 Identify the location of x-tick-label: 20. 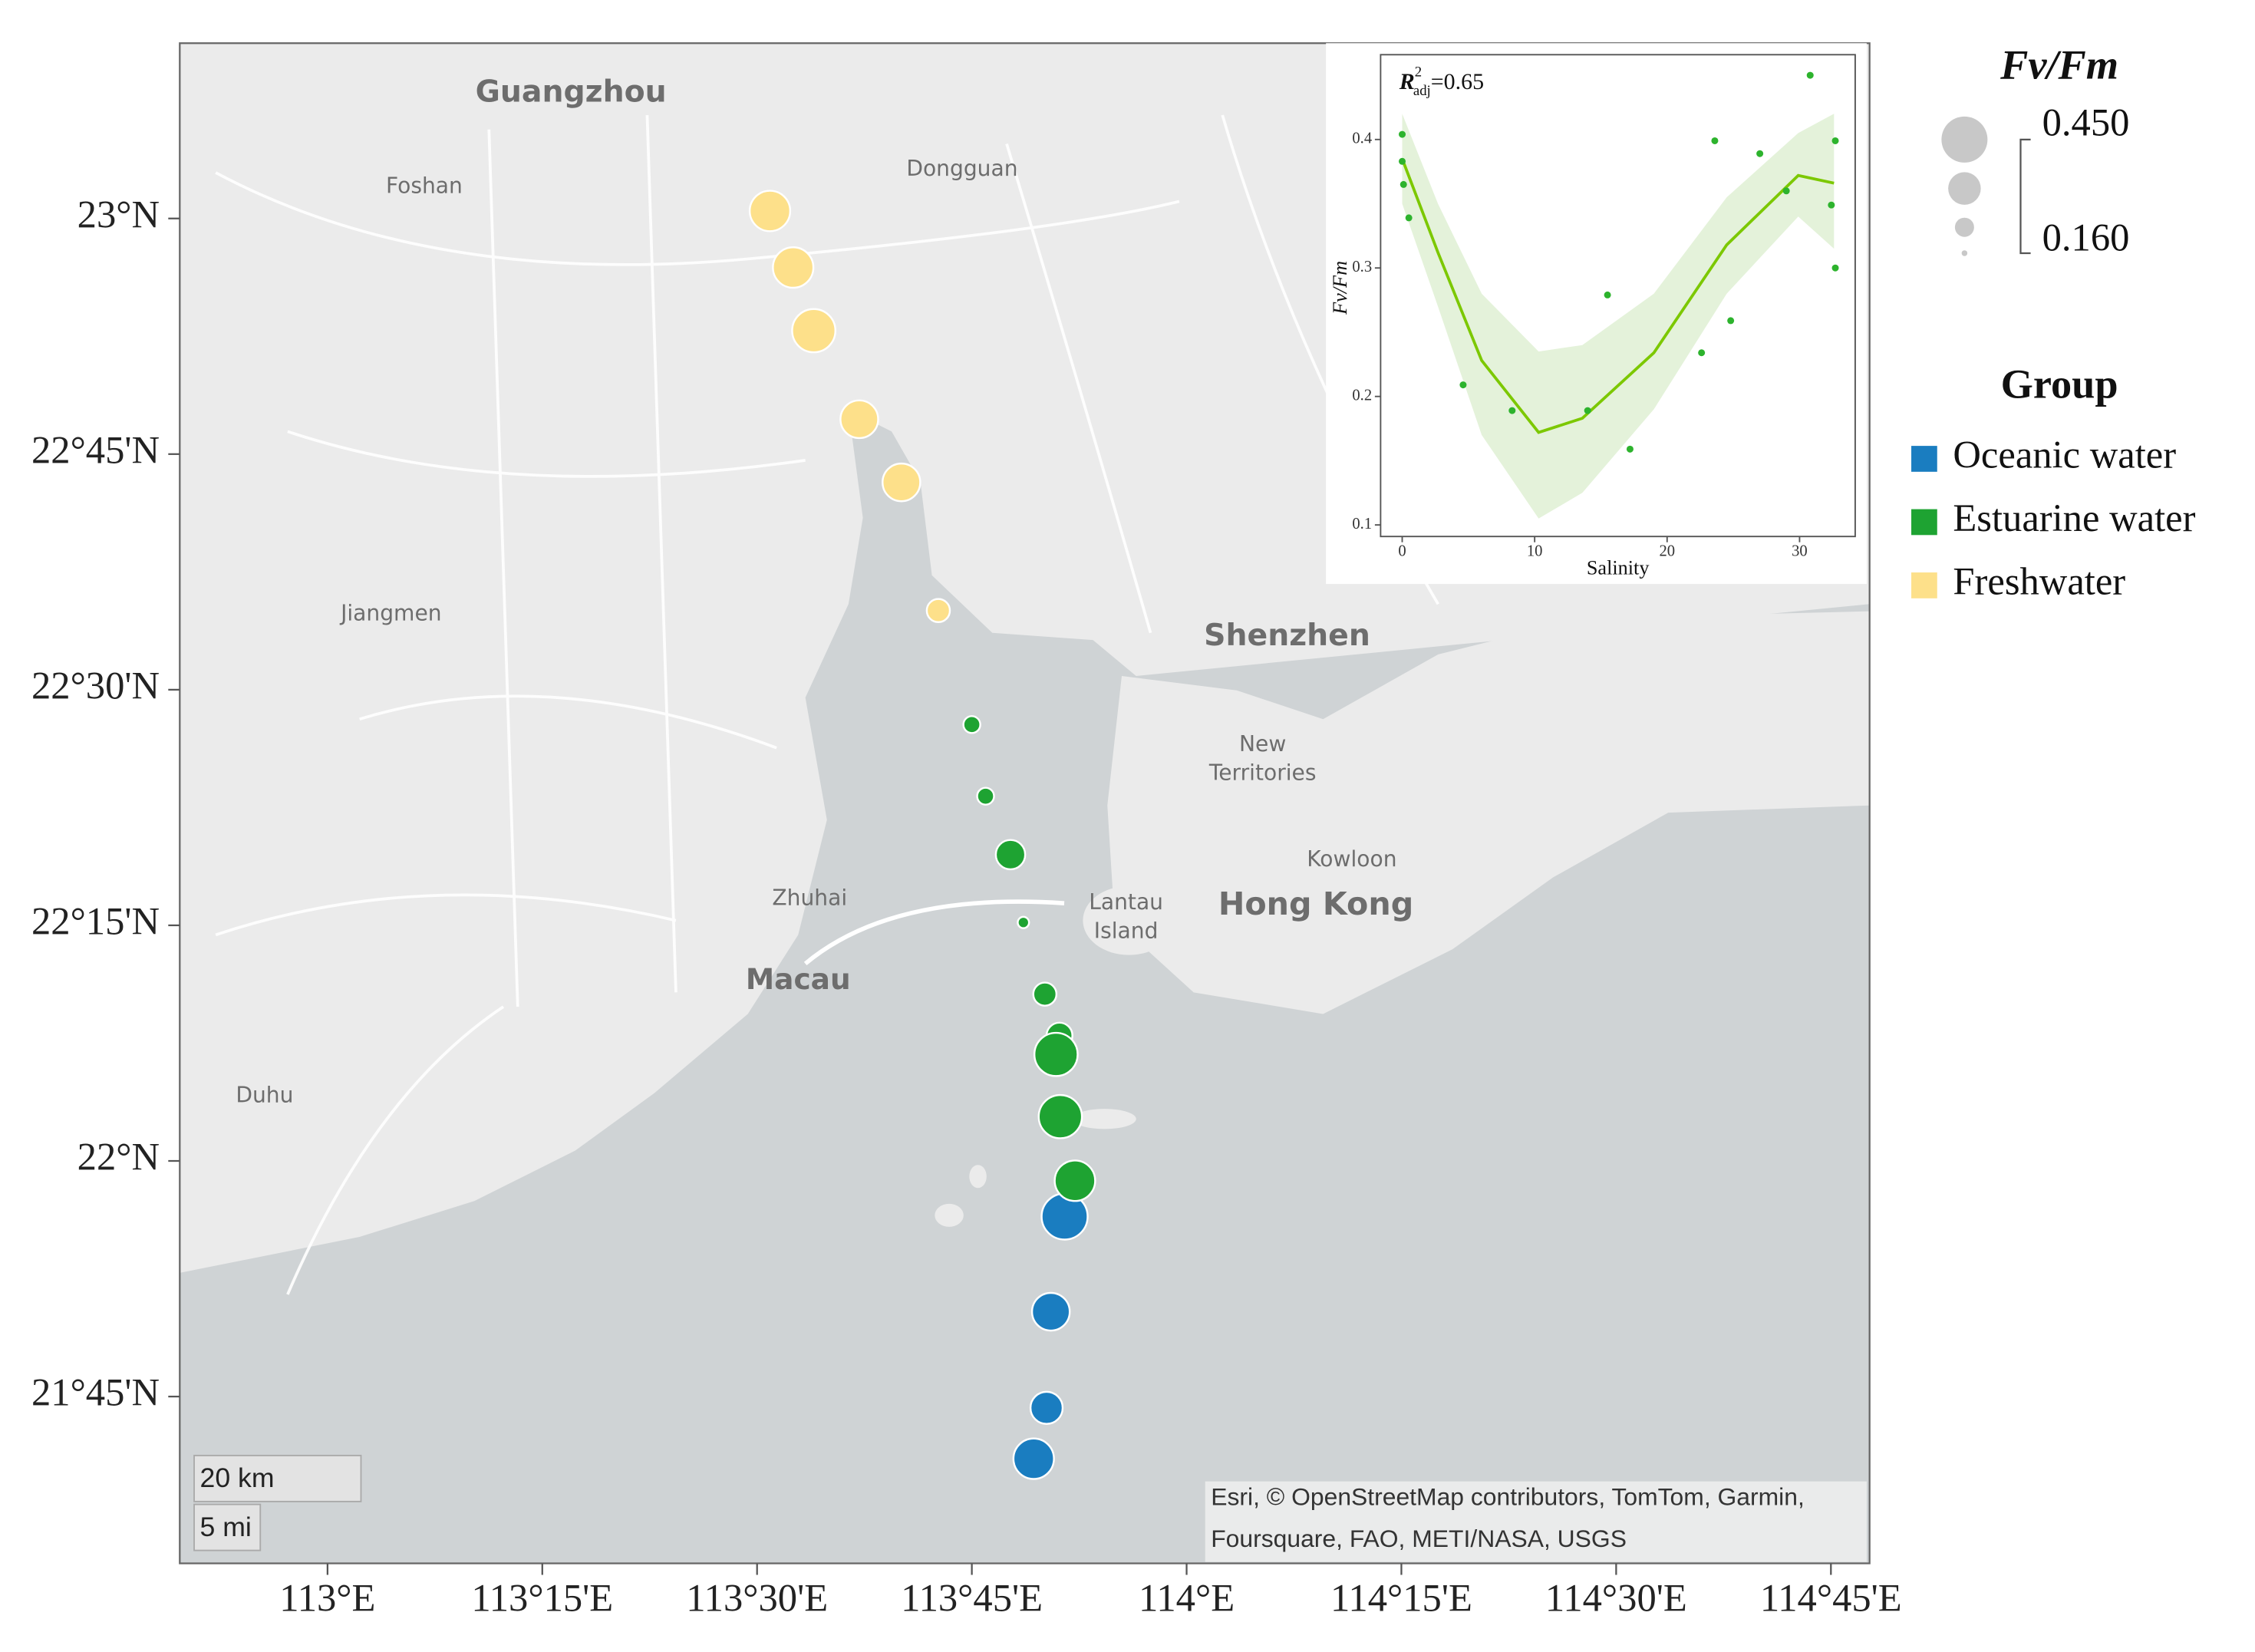
(1667, 551).